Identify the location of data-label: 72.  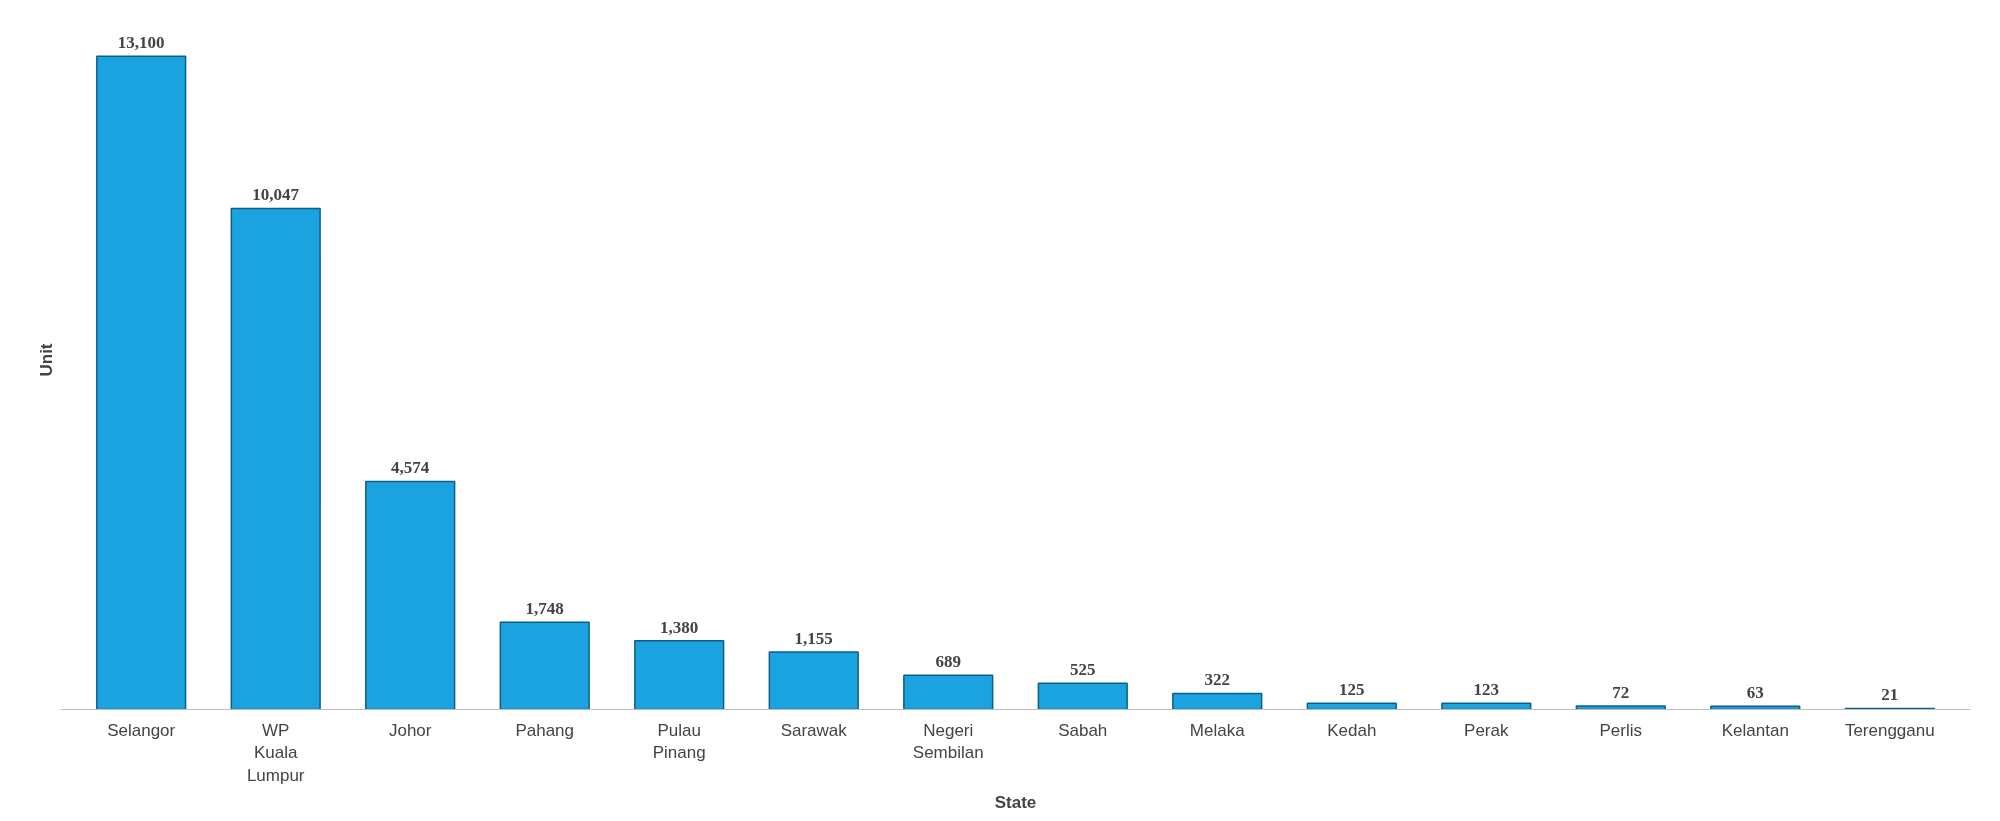
(1621, 692).